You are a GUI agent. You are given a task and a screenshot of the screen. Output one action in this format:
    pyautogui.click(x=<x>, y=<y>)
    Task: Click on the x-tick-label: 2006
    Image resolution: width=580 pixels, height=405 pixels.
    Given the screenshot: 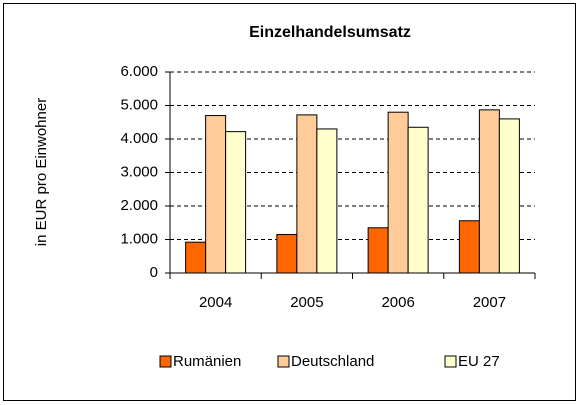 What is the action you would take?
    pyautogui.click(x=397, y=302)
    